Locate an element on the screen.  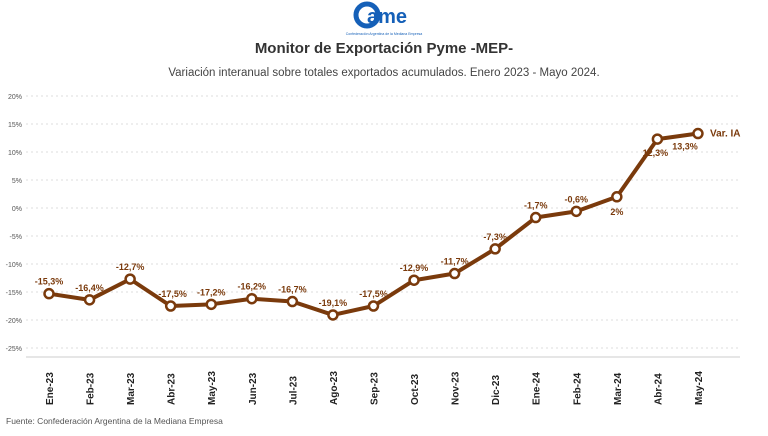
x-tick-label: Oct-23 is located at coordinates (415, 389).